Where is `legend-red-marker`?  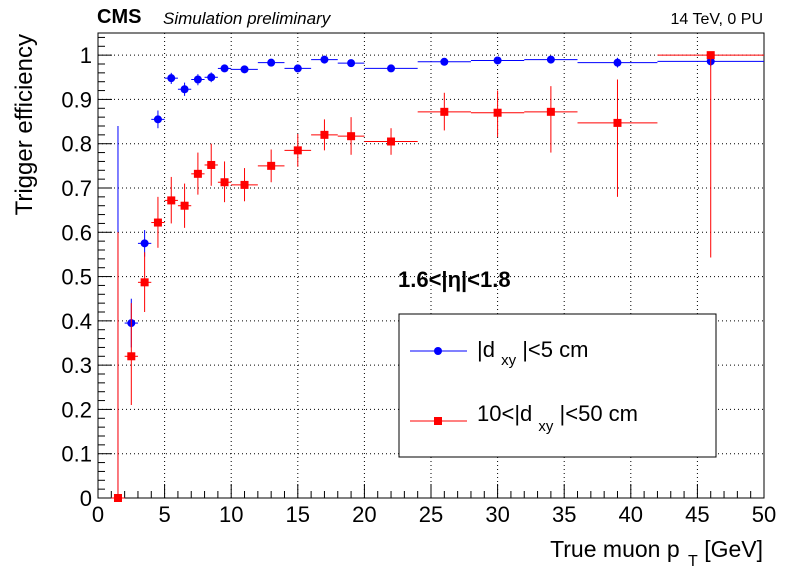
legend-red-marker is located at coordinates (438, 421).